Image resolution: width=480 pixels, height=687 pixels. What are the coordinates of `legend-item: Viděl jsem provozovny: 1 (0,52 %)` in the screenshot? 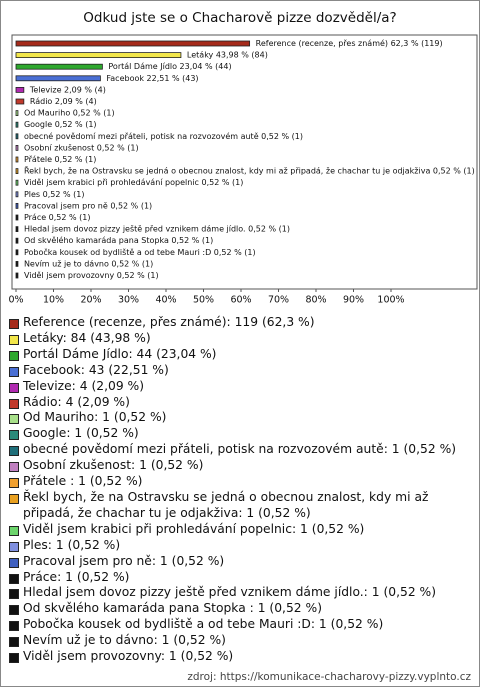 It's located at (240, 657).